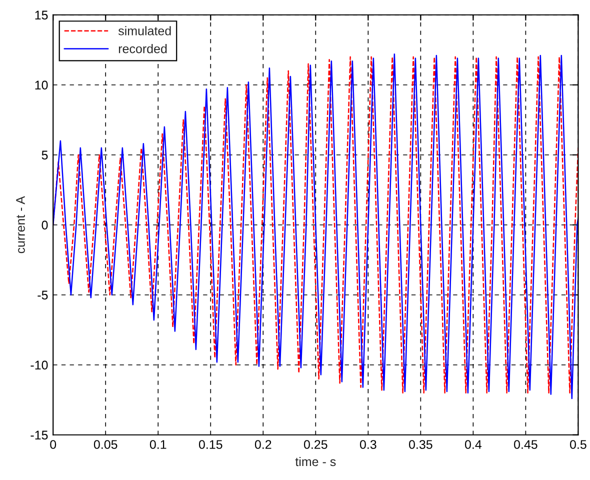  Describe the element at coordinates (41, 85) in the screenshot. I see `y-tick-label: 10` at that location.